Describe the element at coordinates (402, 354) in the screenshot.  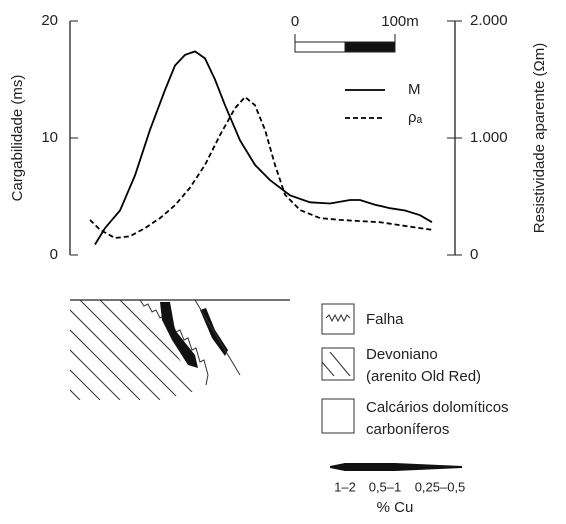
I see `legend-text: Devoniano` at that location.